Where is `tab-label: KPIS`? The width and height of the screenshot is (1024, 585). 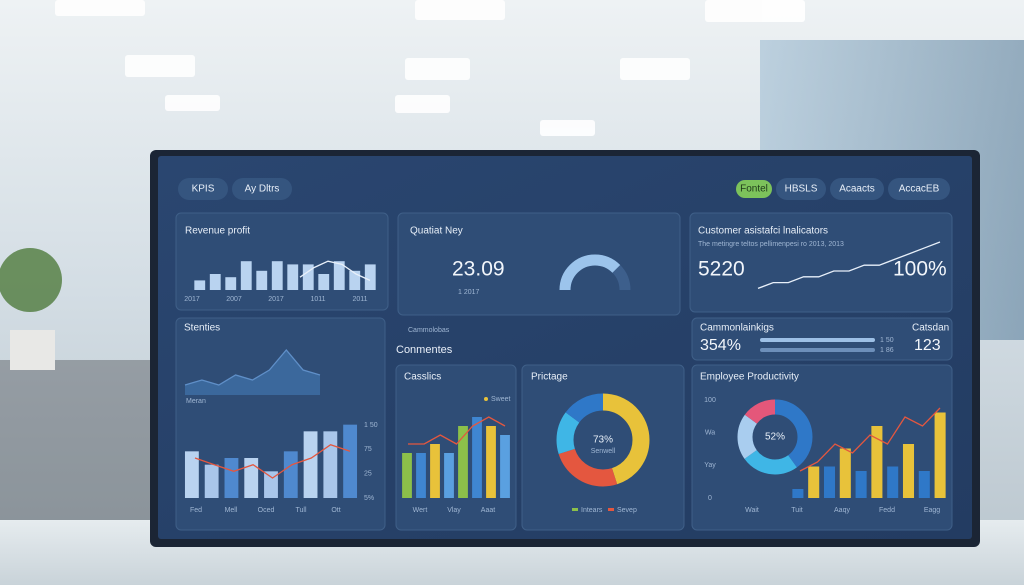
tab-label: KPIS is located at coordinates (203, 189).